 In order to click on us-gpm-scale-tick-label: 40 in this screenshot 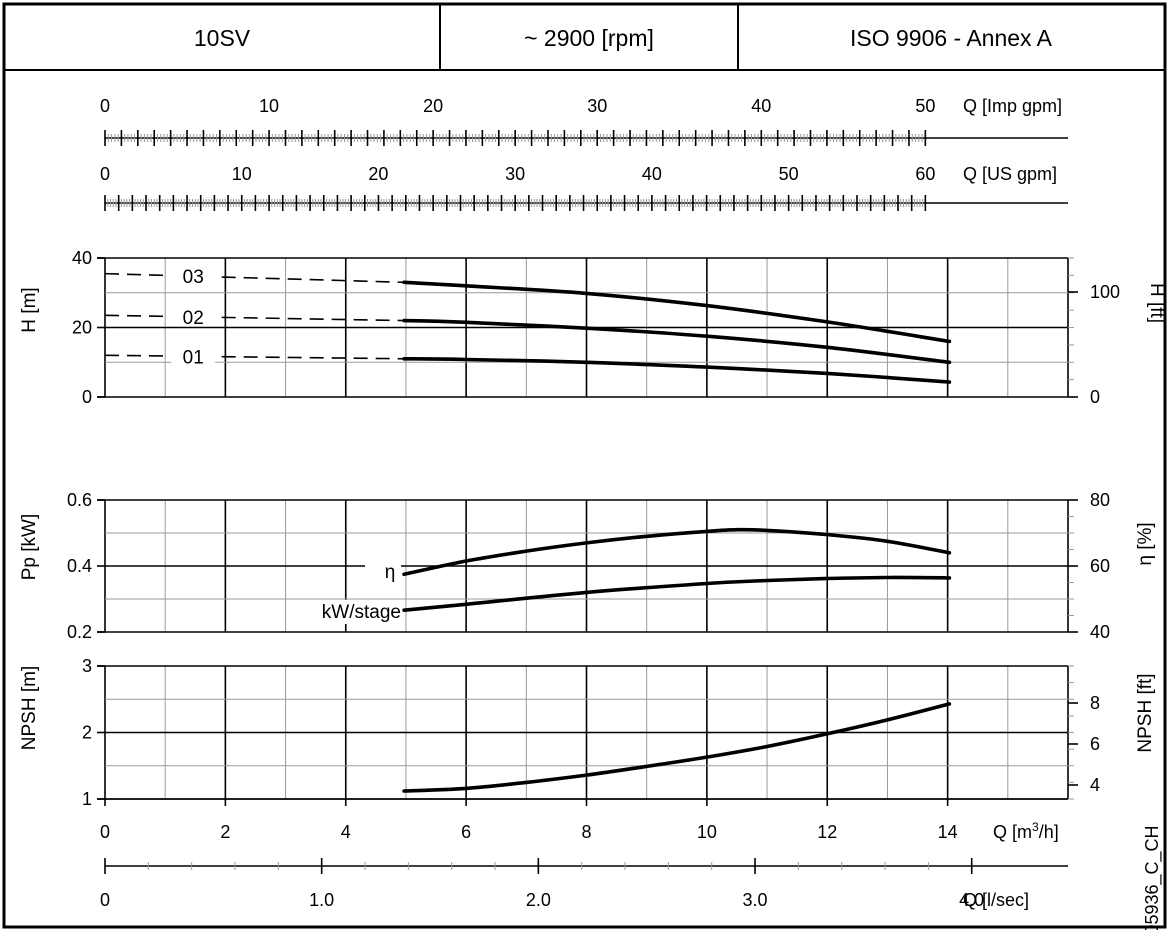, I will do `click(652, 174)`.